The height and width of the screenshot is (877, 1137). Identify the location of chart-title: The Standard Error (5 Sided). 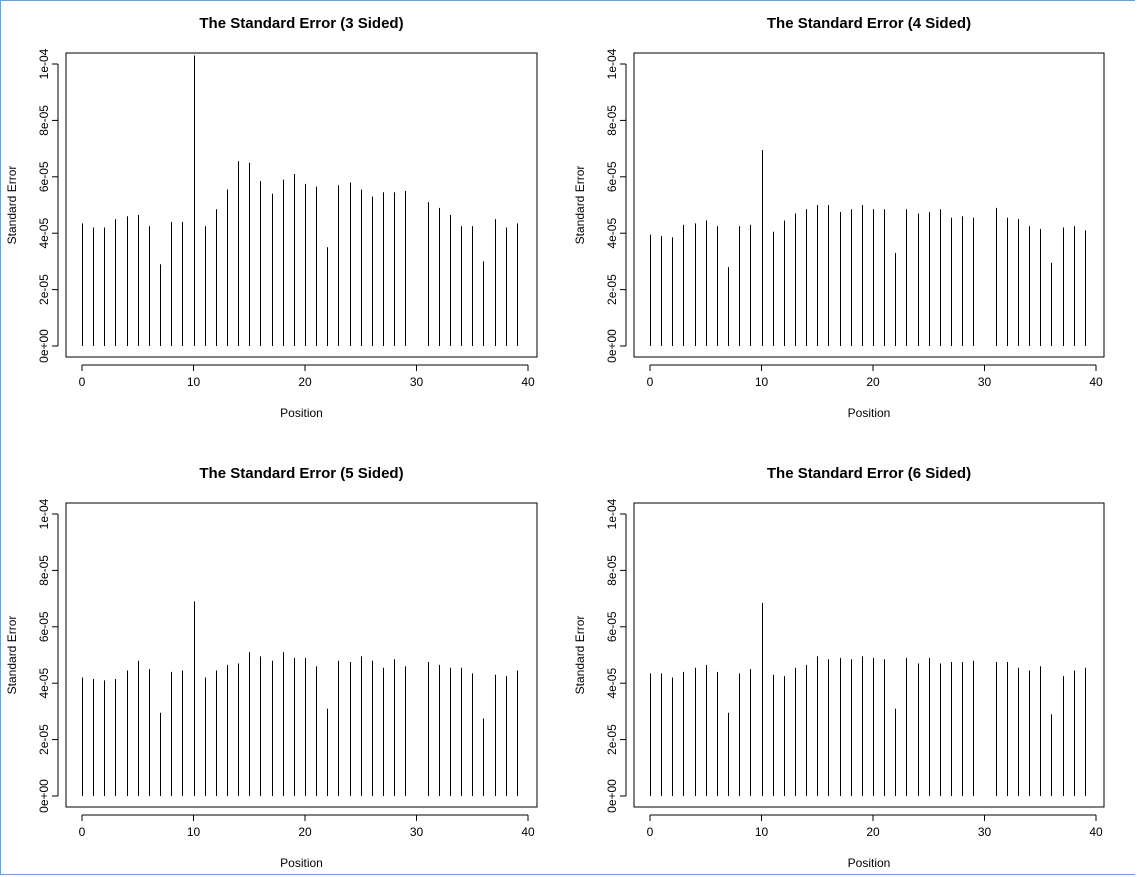
(301, 473).